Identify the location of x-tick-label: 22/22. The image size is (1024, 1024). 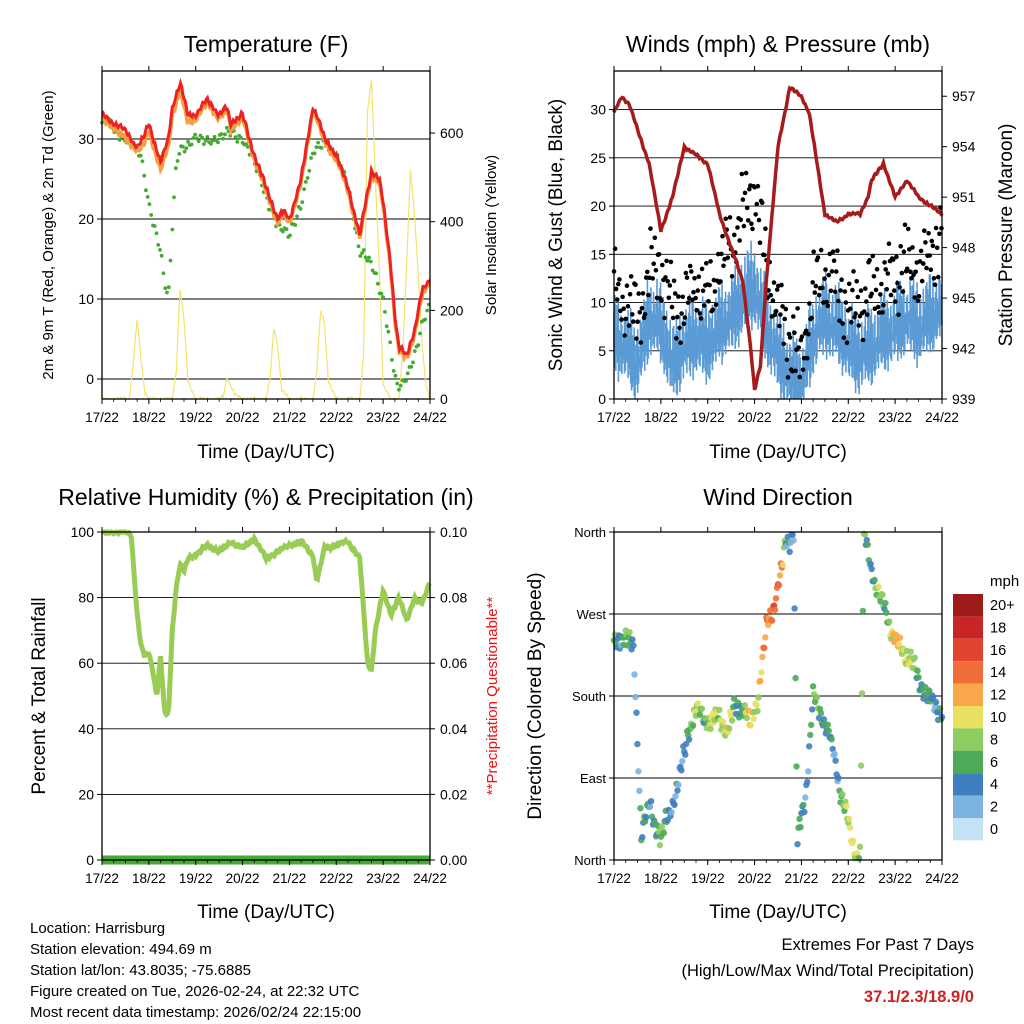
(336, 878).